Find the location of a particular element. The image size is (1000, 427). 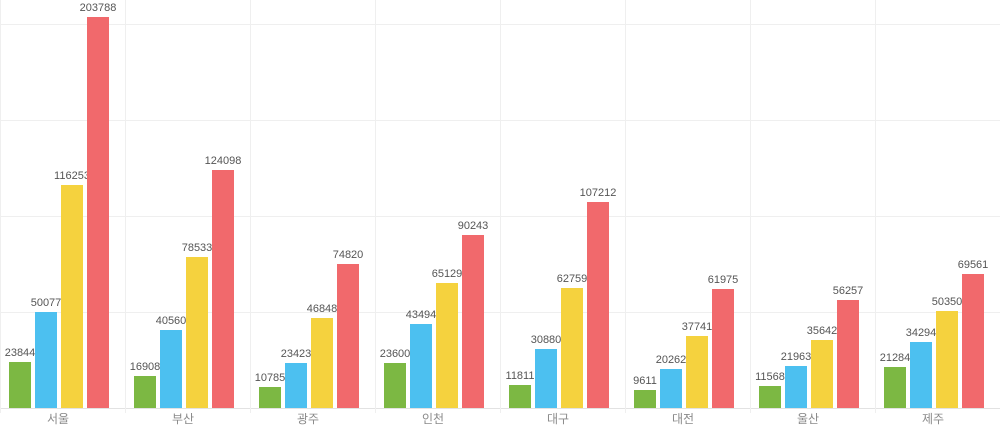

bar-value-label: 11568 is located at coordinates (770, 376).